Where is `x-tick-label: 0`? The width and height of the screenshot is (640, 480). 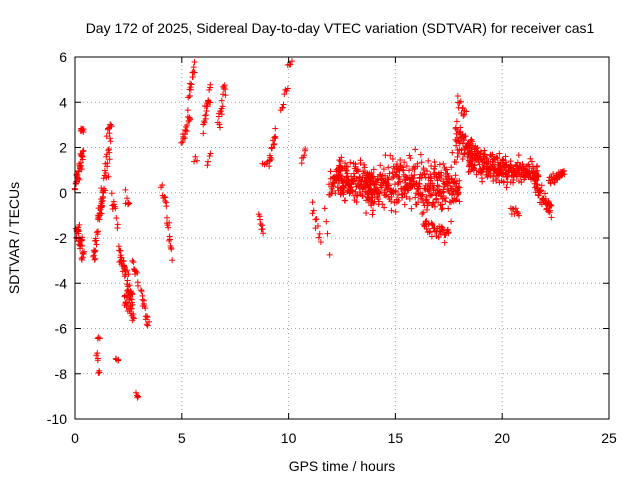
x-tick-label: 0 is located at coordinates (75, 438).